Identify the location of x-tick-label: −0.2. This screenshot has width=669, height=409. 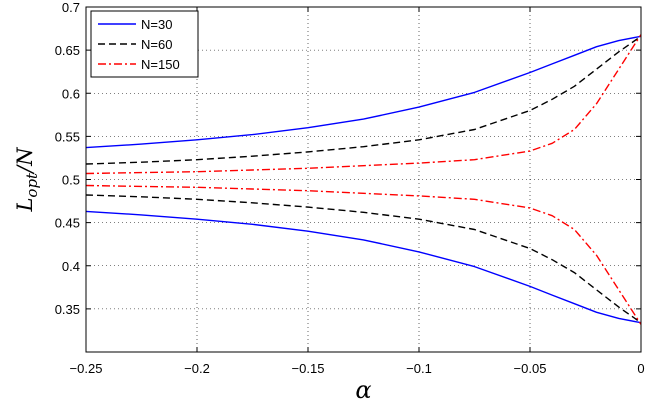
(197, 368).